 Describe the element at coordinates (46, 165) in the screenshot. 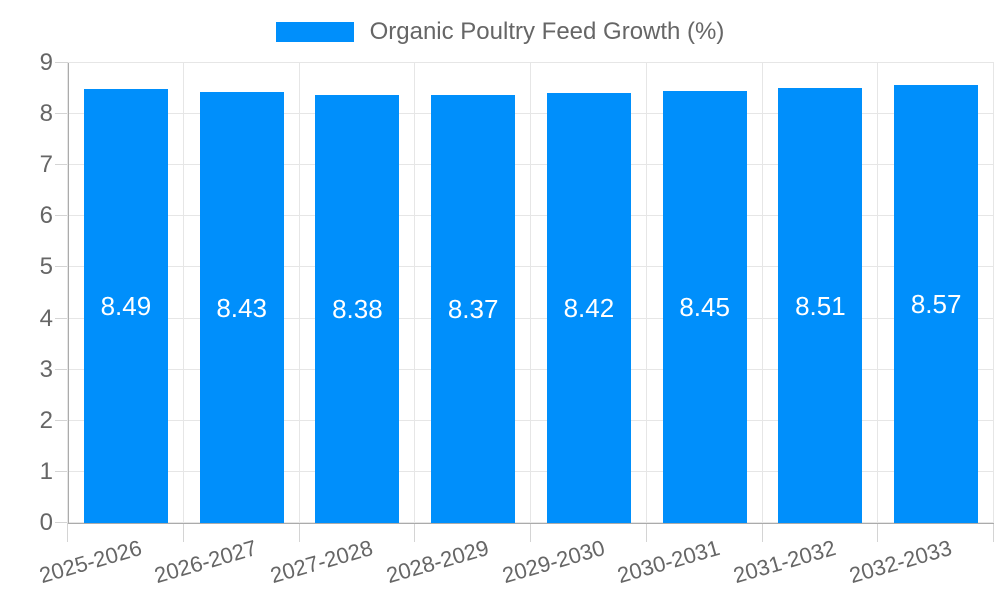

I see `y-axis-tick-label: 7` at that location.